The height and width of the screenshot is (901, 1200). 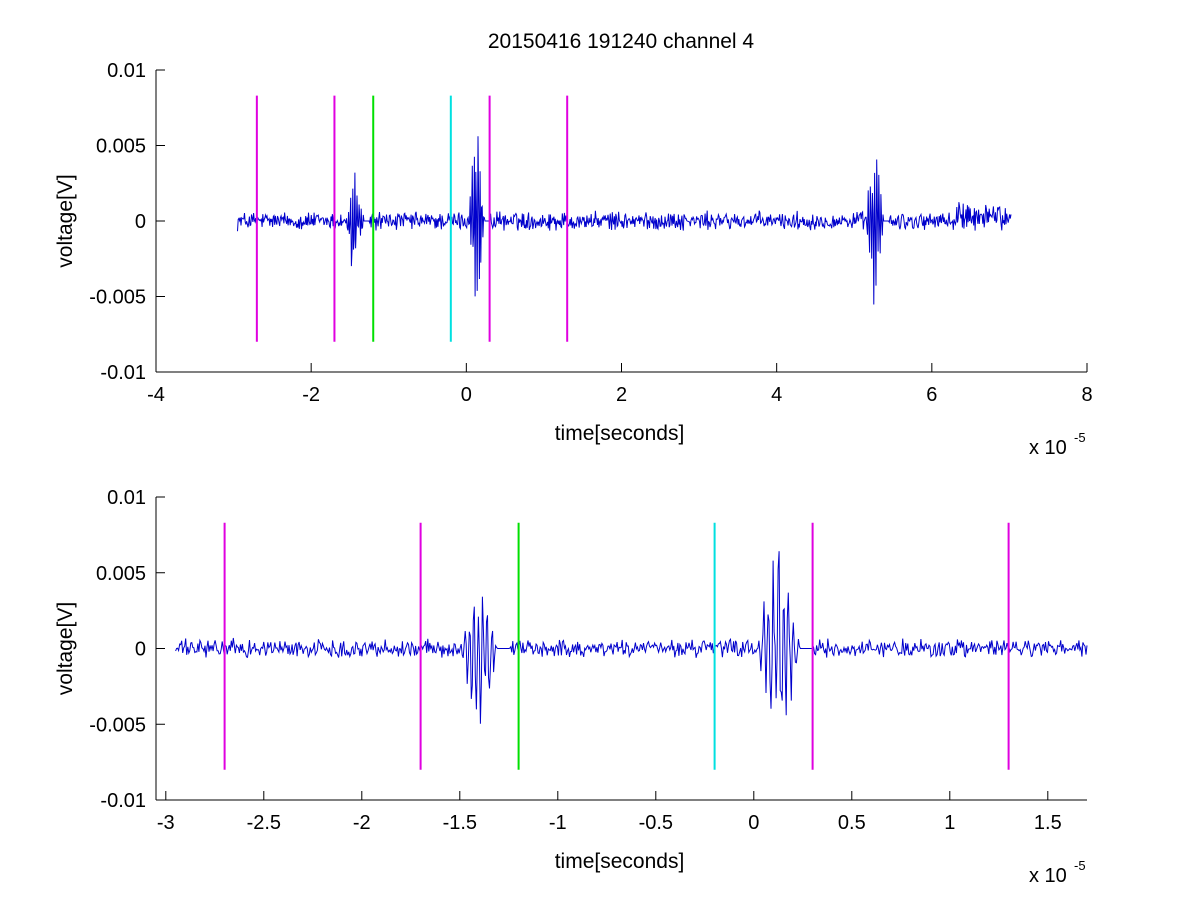 I want to click on x-tick-label: 0.5, so click(x=852, y=823).